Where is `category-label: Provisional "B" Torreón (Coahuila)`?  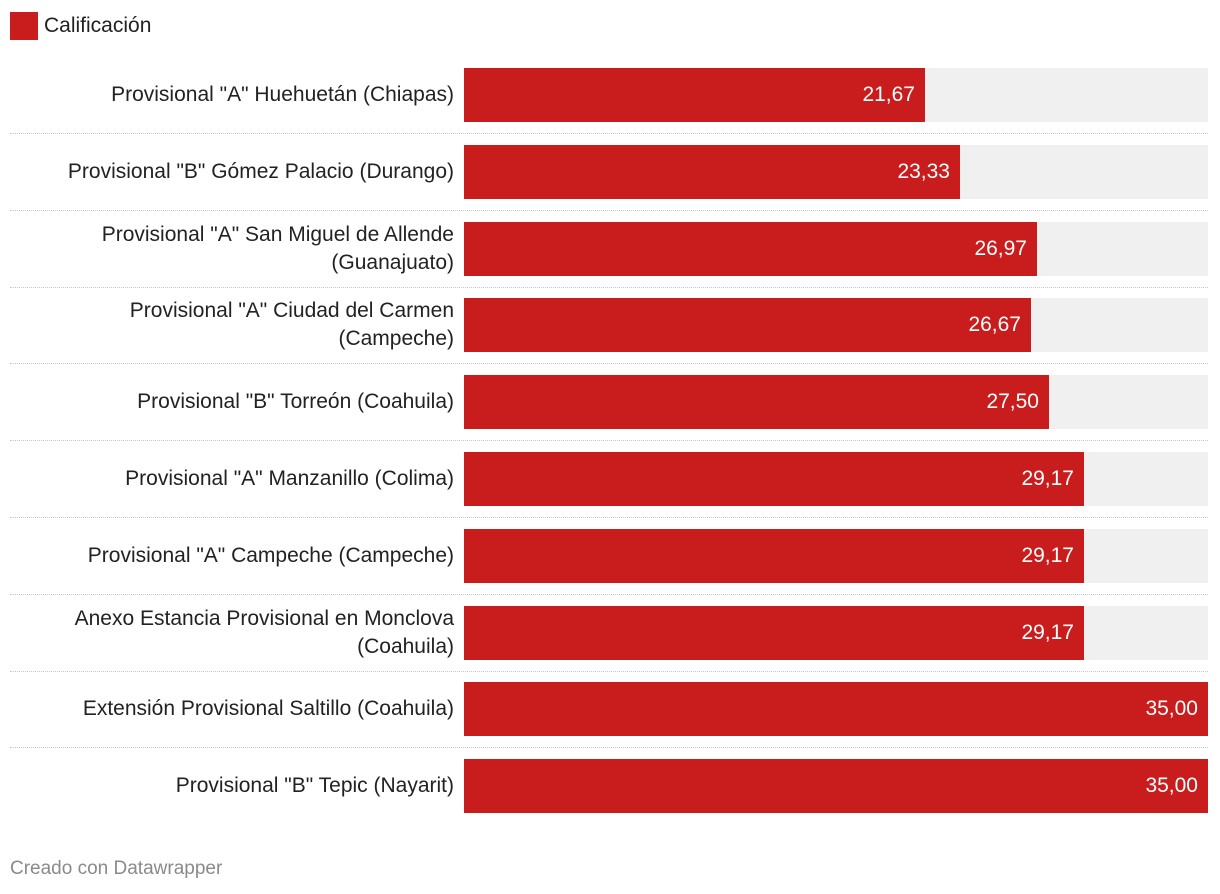
category-label: Provisional "B" Torreón (Coahuila) is located at coordinates (295, 402).